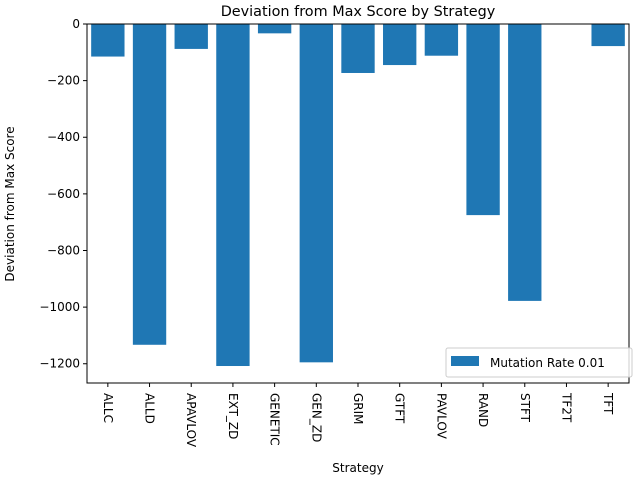 Image resolution: width=640 pixels, height=480 pixels. What do you see at coordinates (566, 407) in the screenshot?
I see `x-tick-label: TF2T` at bounding box center [566, 407].